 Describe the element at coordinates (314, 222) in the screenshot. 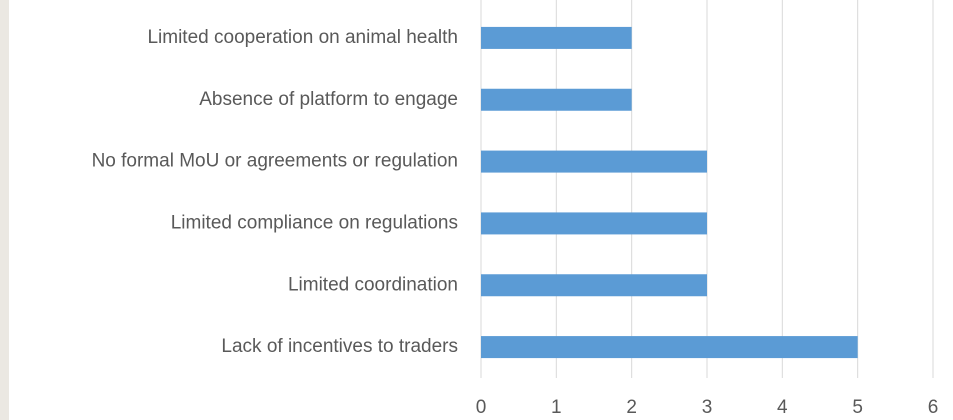

I see `y-tick-label: Limited compliance on regulations` at that location.